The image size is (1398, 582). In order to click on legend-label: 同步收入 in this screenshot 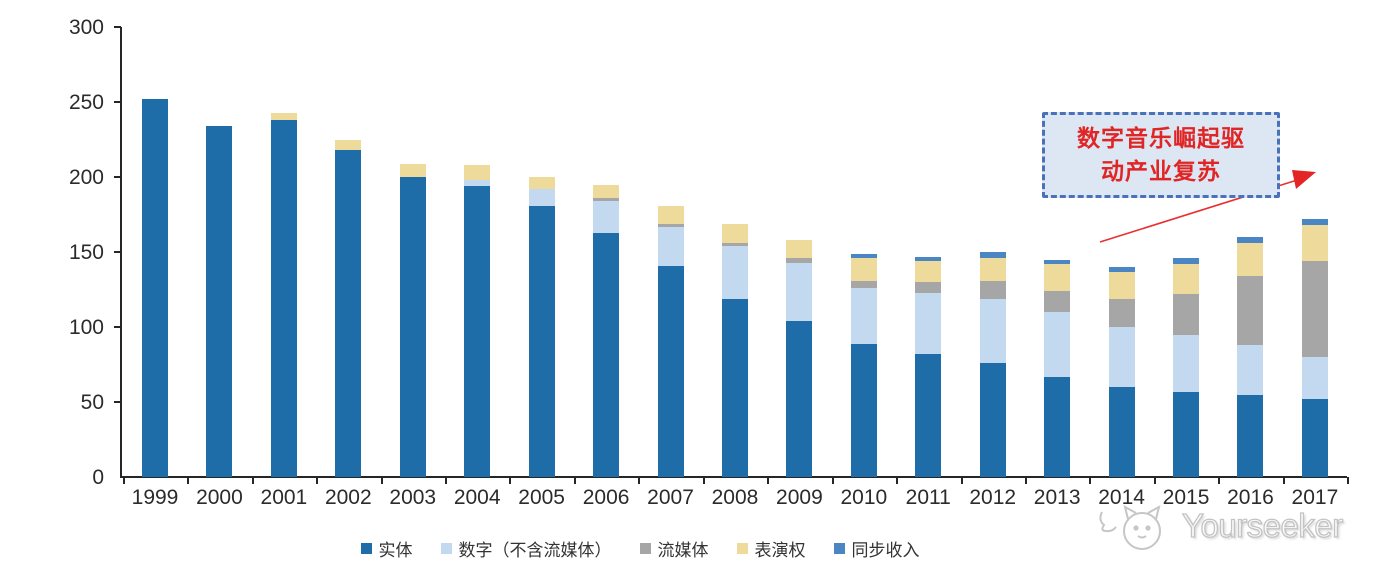, I will do `click(885, 550)`.